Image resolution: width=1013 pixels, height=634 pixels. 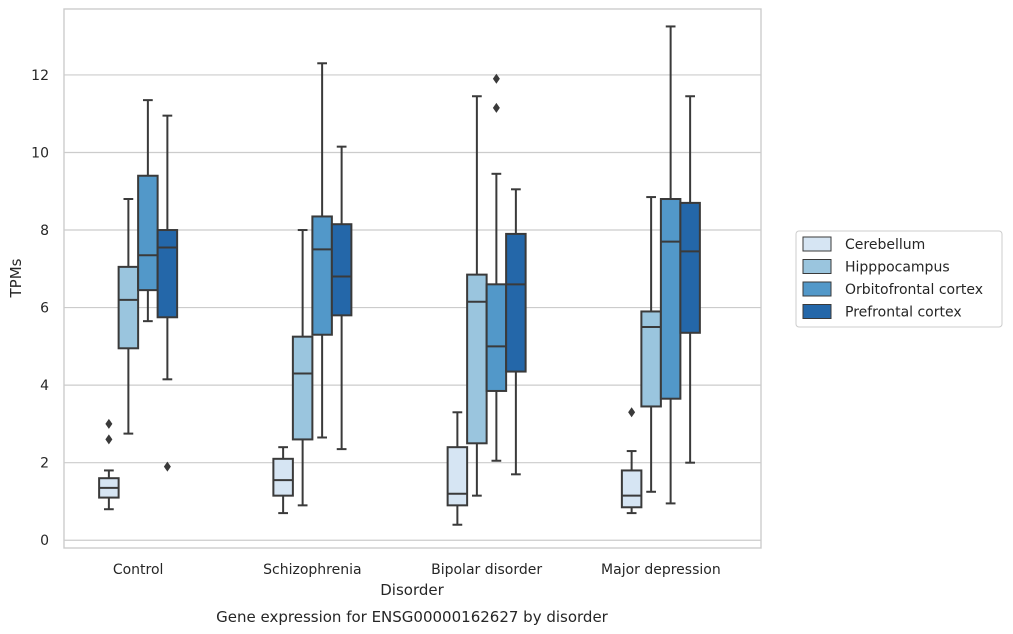 What do you see at coordinates (897, 268) in the screenshot?
I see `legend-item-label: Hipppocampus` at bounding box center [897, 268].